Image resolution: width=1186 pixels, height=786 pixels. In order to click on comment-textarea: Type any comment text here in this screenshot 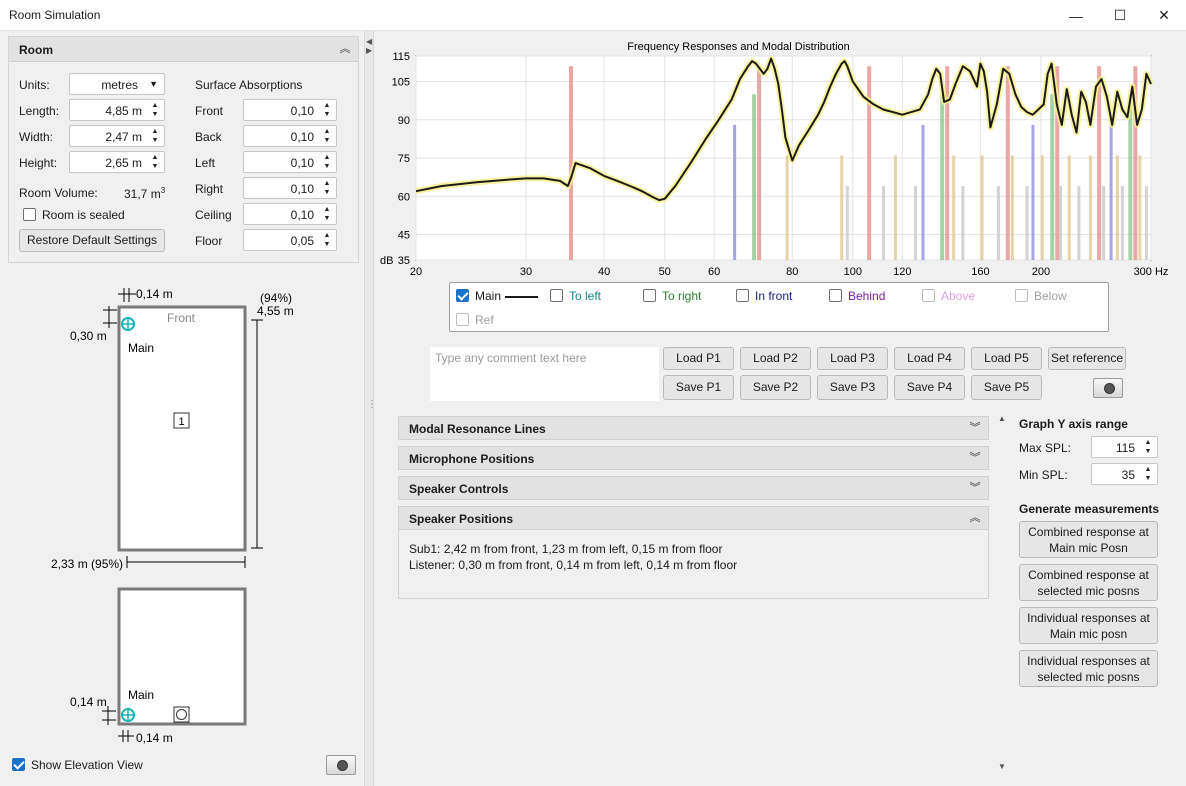, I will do `click(544, 374)`.